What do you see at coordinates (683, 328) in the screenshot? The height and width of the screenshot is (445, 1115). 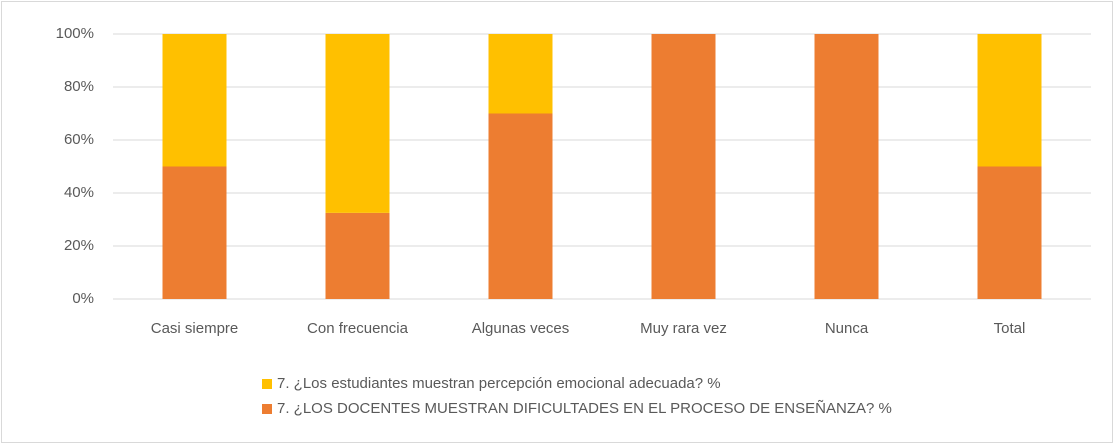 I see `x-tick-label: Muy rara vez` at bounding box center [683, 328].